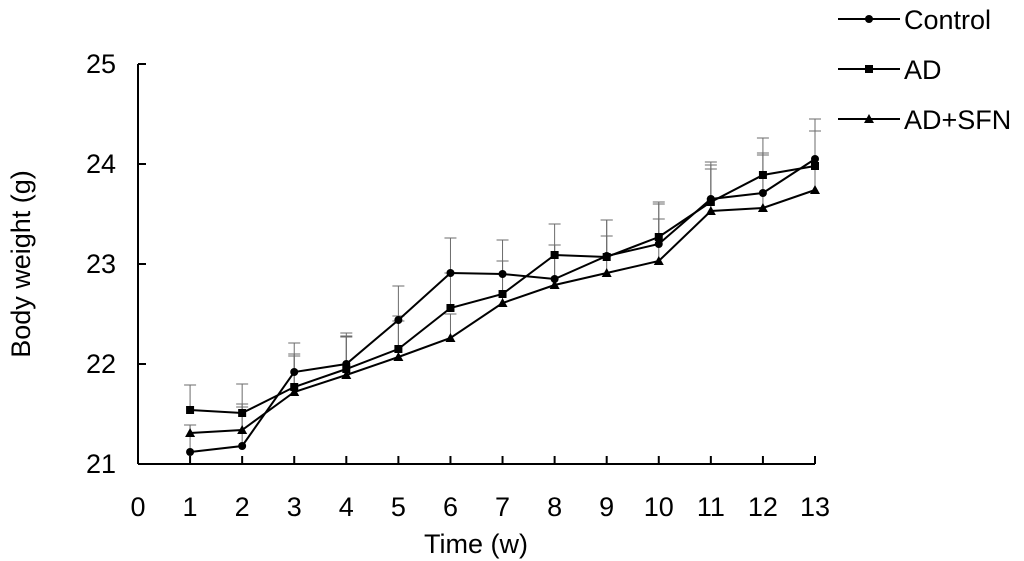 This screenshot has height=561, width=1024. What do you see at coordinates (101, 264) in the screenshot?
I see `y-tick-label: 23` at bounding box center [101, 264].